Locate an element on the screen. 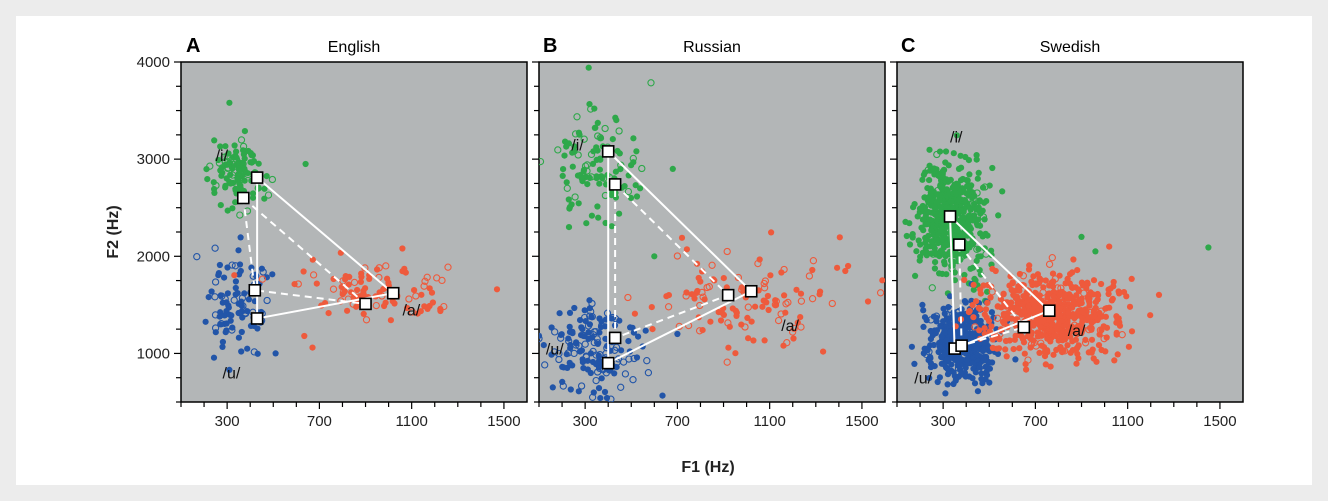 The height and width of the screenshot is (501, 1328). x-tick-label: 700 is located at coordinates (677, 421).